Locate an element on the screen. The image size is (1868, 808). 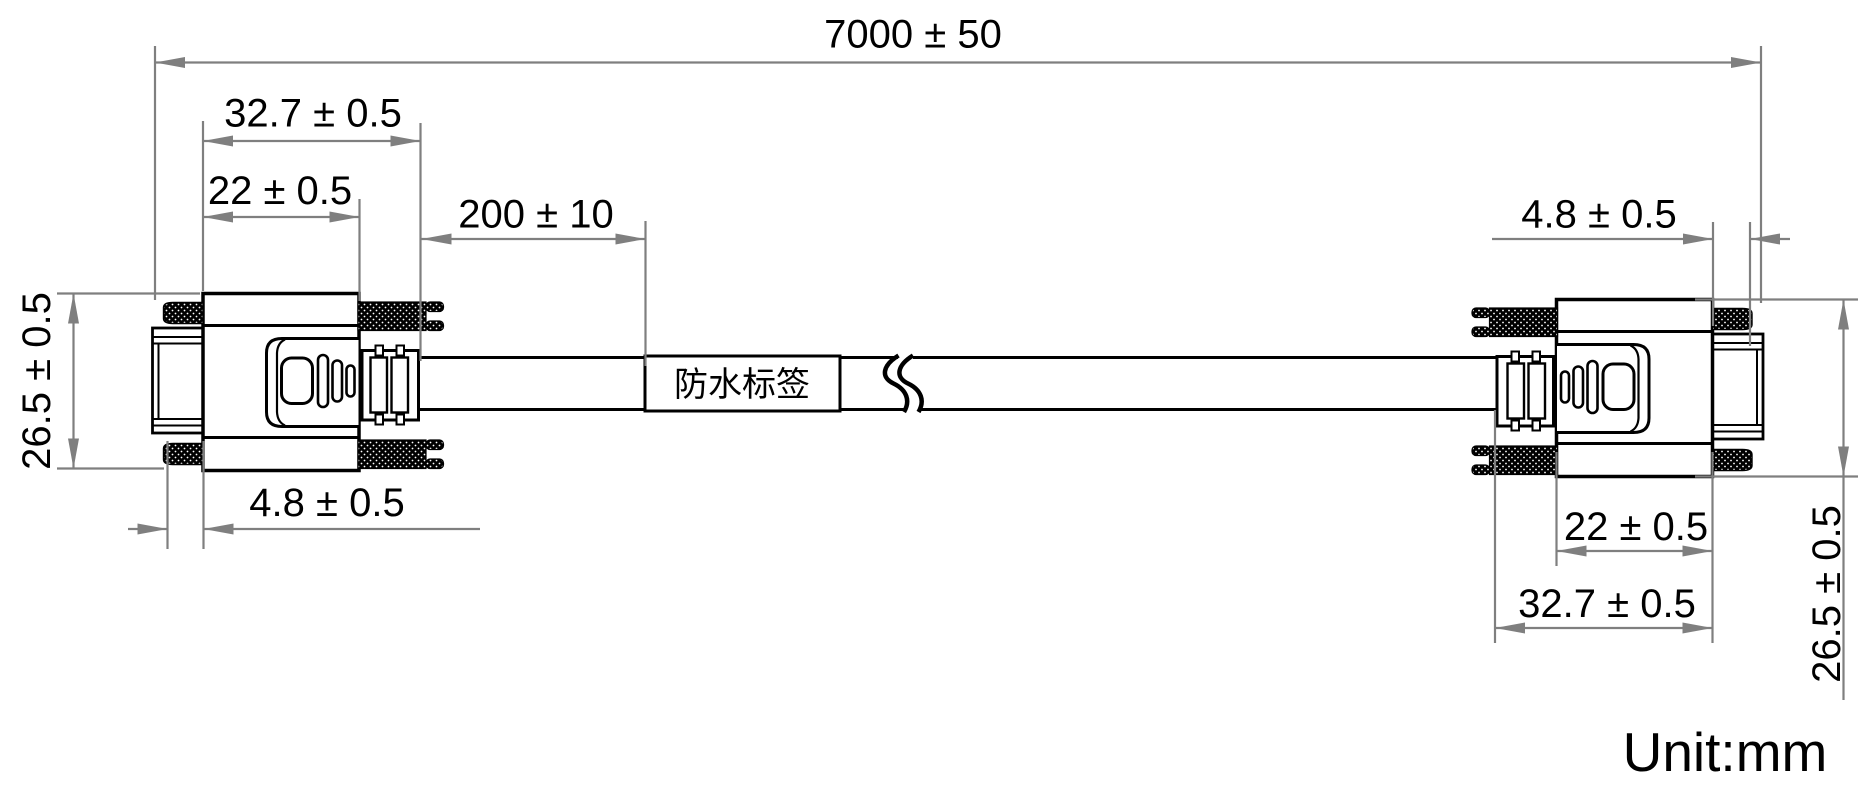
dim-left-connector-body-text: 22 ± 0.5 is located at coordinates (280, 191).